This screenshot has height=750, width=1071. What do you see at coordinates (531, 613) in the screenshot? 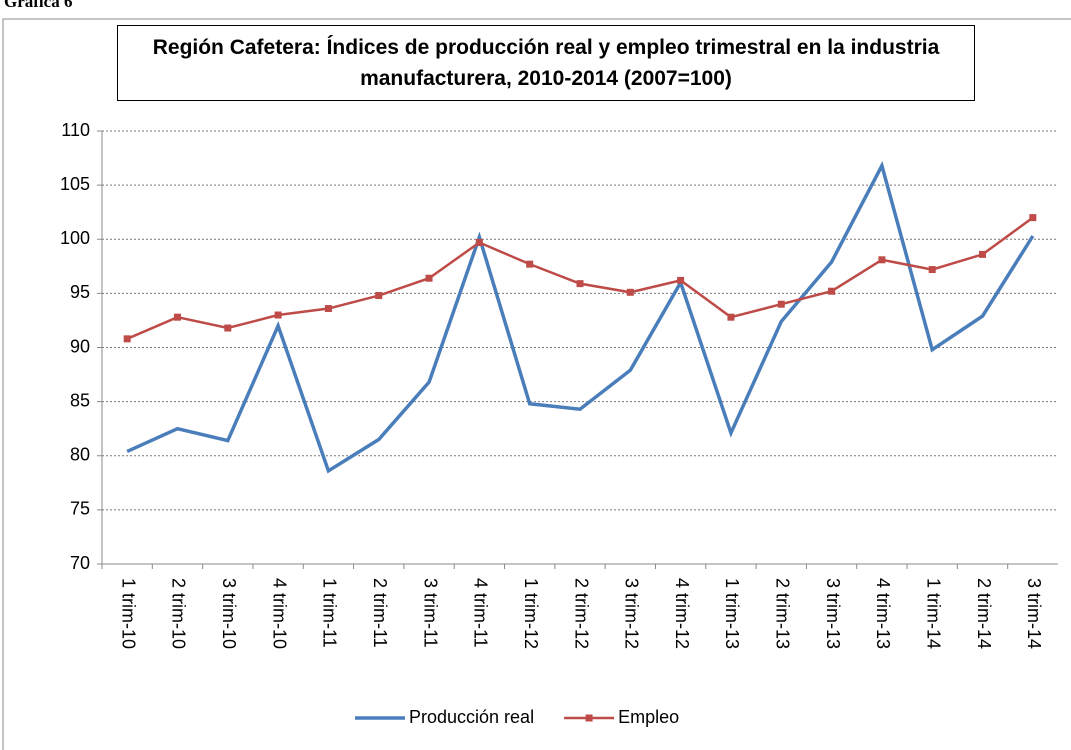
I see `x-tick-label: 1 trim-12` at bounding box center [531, 613].